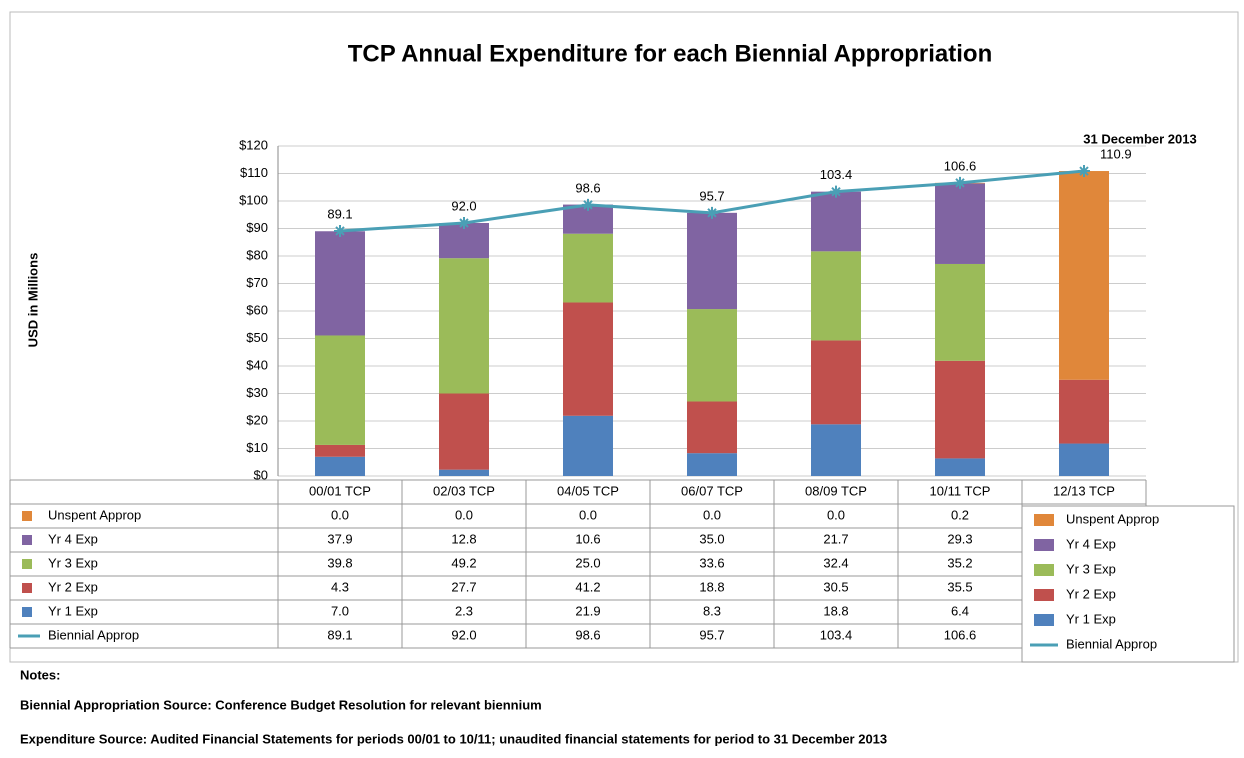 This screenshot has width=1244, height=758. I want to click on table-cell: 6.4, so click(960, 610).